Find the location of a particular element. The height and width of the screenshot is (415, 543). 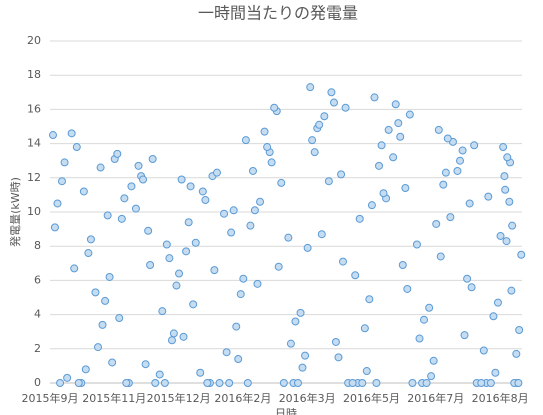

x-tick-label: 2016年2月 is located at coordinates (242, 398).